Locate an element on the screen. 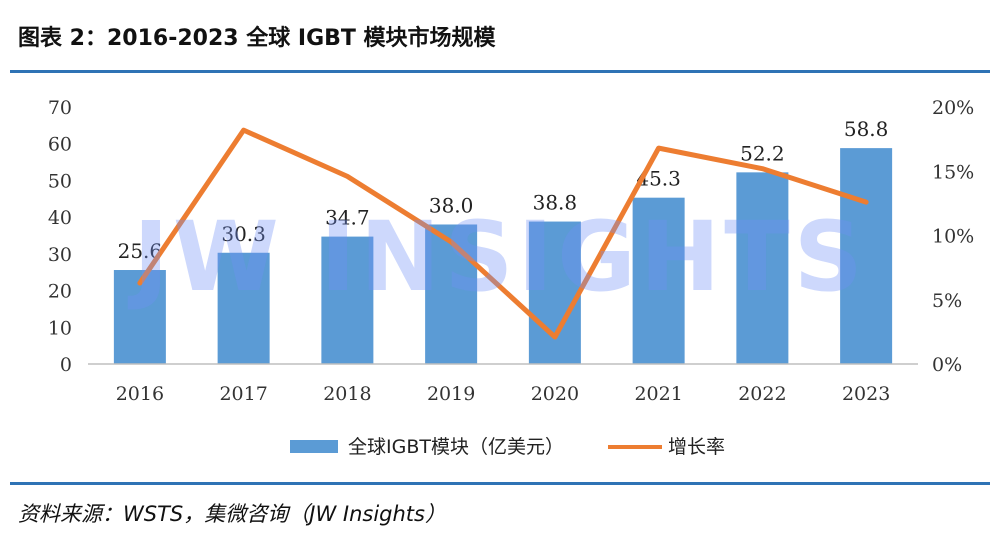 This screenshot has width=1000, height=537. y-left-tick: 30 is located at coordinates (60, 255).